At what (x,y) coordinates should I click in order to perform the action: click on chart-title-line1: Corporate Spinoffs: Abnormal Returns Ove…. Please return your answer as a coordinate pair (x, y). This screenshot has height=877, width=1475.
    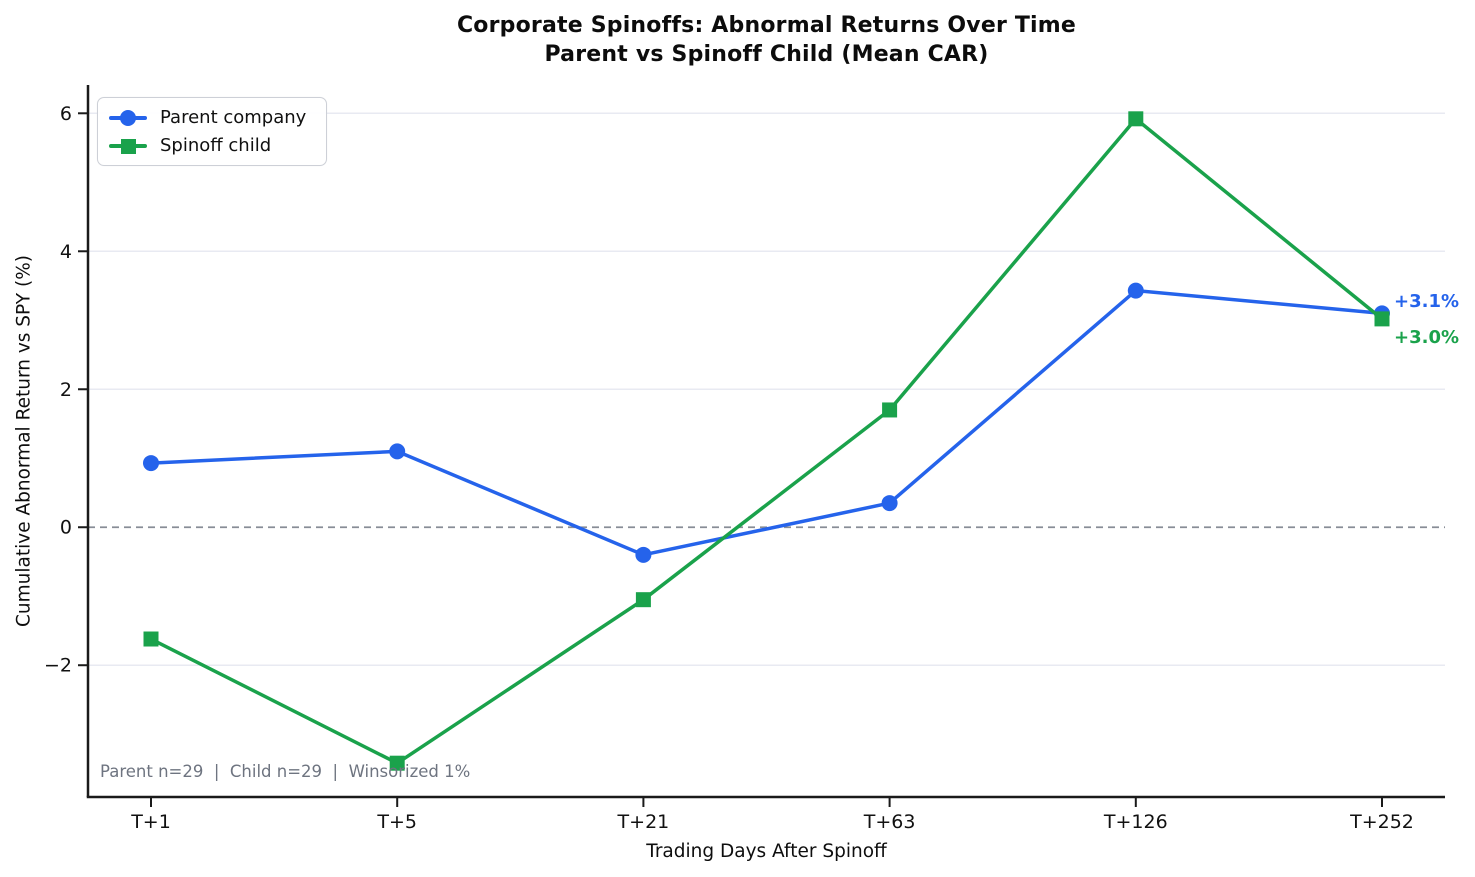
    Looking at the image, I should click on (766, 25).